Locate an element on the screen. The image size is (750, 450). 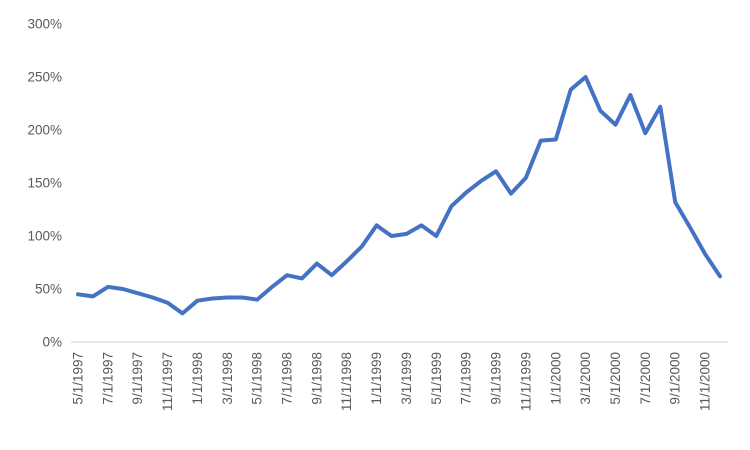
x-axis-label: 7/1/1997 is located at coordinates (107, 378).